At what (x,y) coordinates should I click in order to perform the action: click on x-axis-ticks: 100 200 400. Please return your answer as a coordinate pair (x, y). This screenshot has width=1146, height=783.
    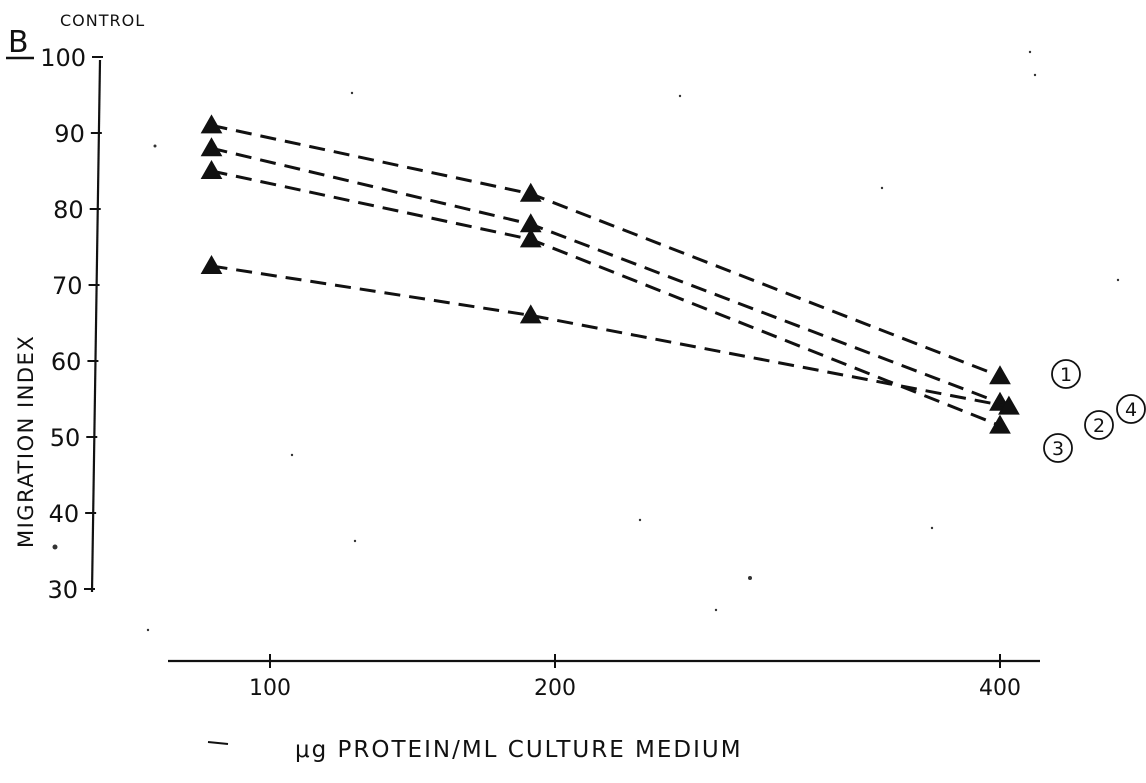
    Looking at the image, I should click on (635, 677).